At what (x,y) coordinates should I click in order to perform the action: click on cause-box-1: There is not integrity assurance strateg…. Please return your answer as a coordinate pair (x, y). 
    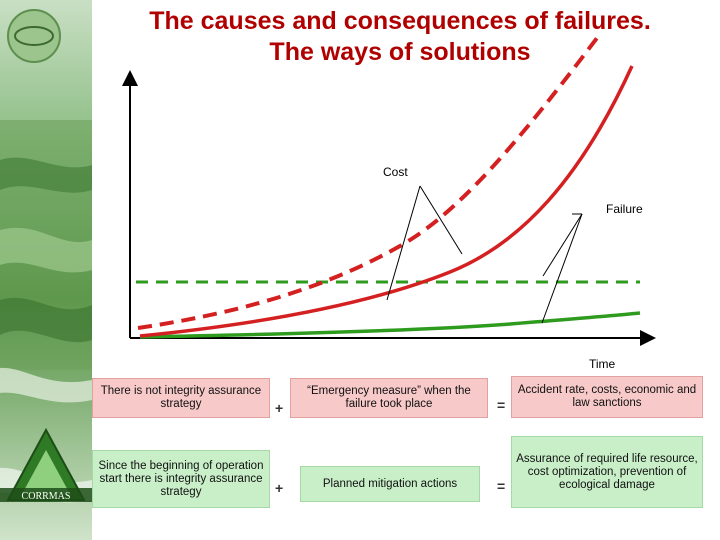
    Looking at the image, I should click on (181, 398).